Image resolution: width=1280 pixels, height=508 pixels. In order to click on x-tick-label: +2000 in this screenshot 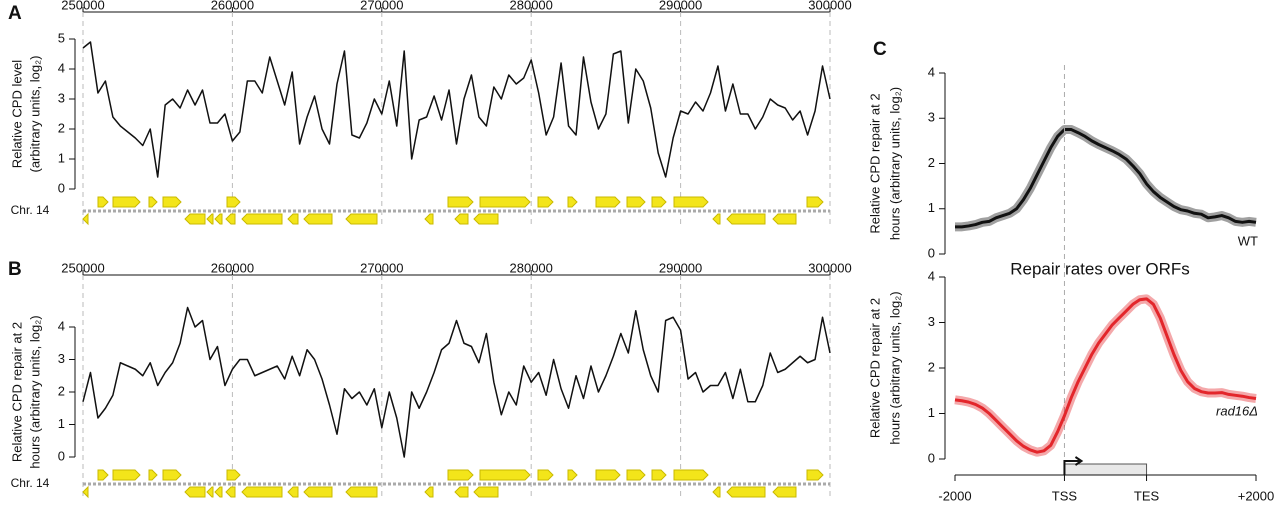, I will do `click(1256, 495)`.